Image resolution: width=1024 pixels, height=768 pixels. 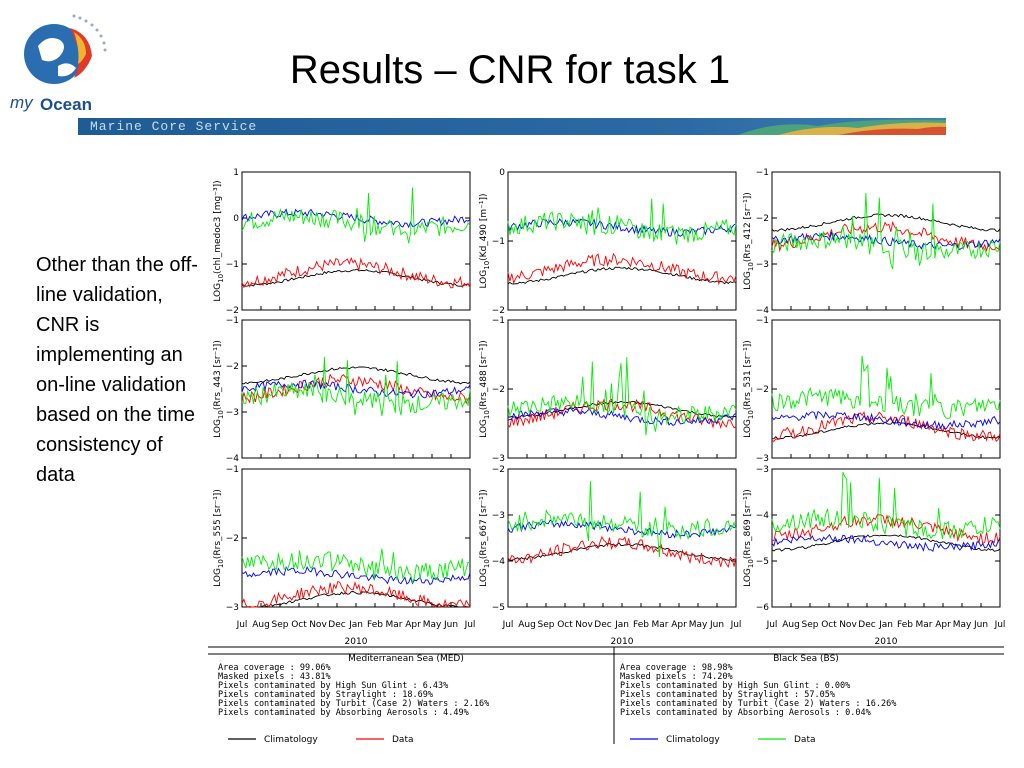 I want to click on legend-right-climatology: Climatology, so click(x=675, y=740).